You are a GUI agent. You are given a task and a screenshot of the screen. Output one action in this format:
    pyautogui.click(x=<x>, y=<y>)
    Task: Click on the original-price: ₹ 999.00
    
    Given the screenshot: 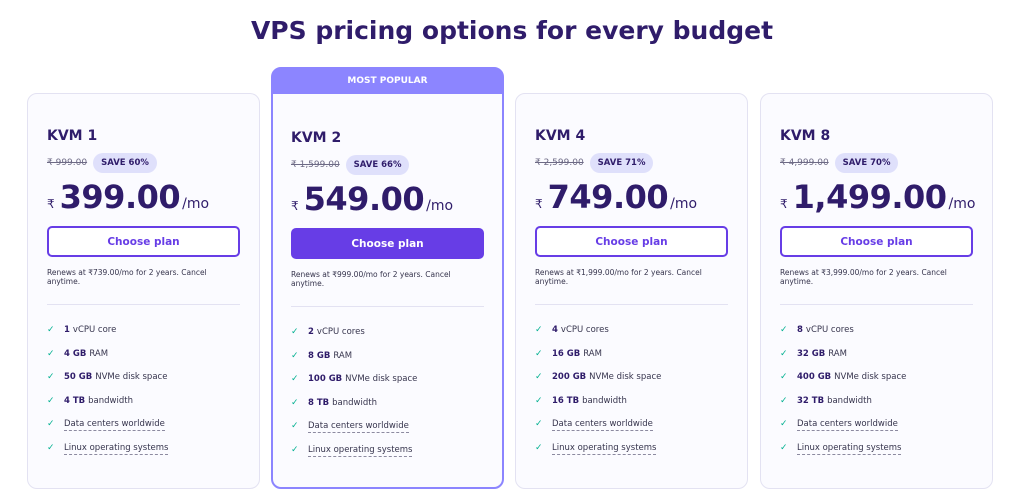 What is the action you would take?
    pyautogui.click(x=67, y=163)
    